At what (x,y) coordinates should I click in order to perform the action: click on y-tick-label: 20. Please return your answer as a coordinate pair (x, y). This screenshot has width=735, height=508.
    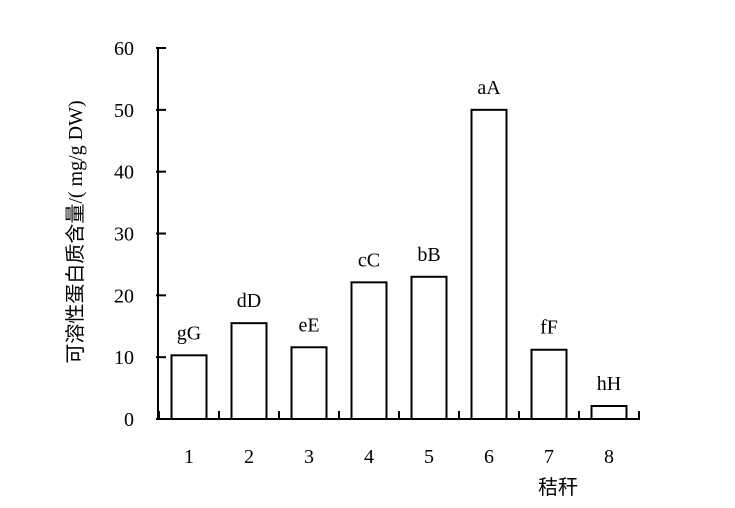
    Looking at the image, I should click on (124, 296).